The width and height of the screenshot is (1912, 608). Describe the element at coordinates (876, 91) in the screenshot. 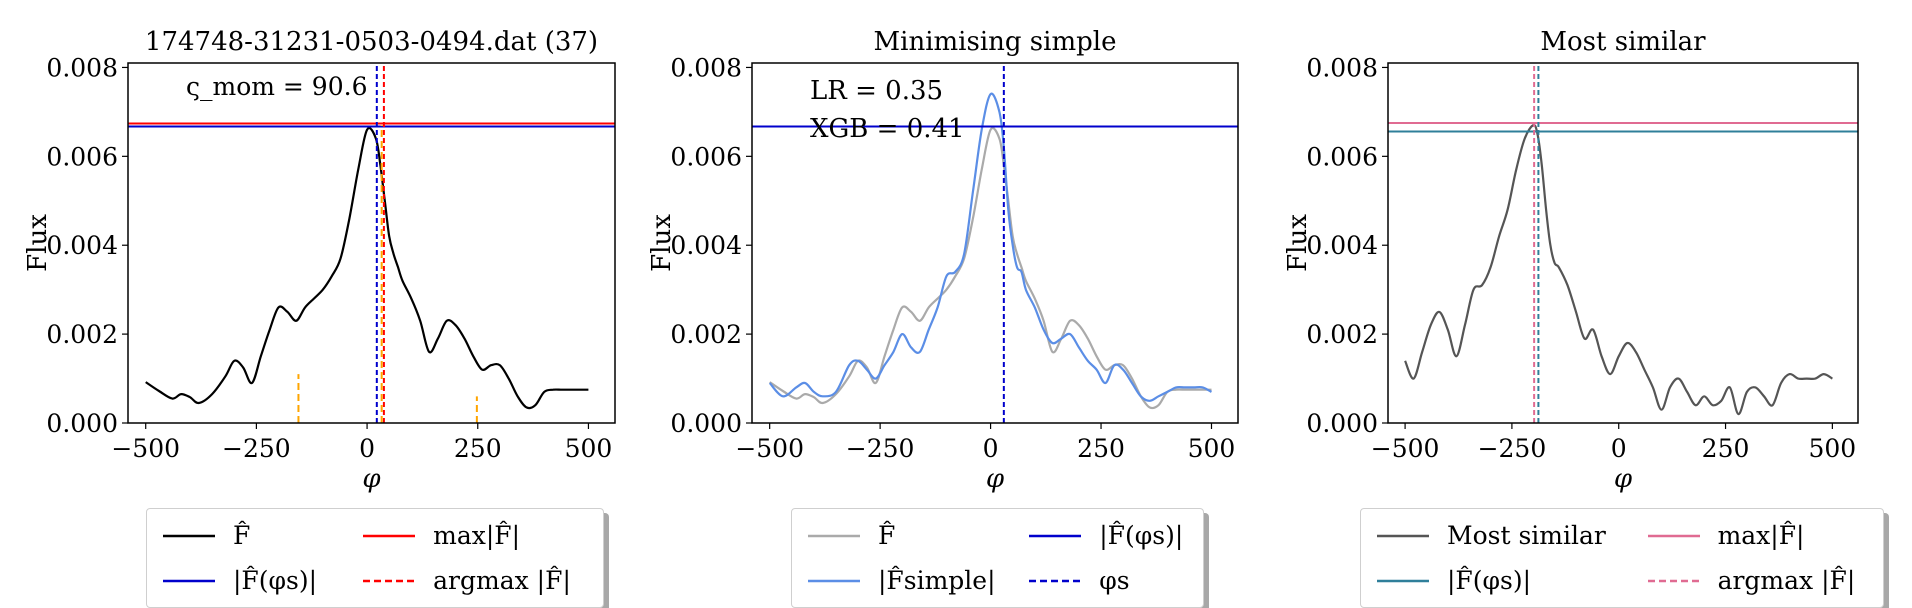

I see `annotation-text: LR = 0.35` at that location.